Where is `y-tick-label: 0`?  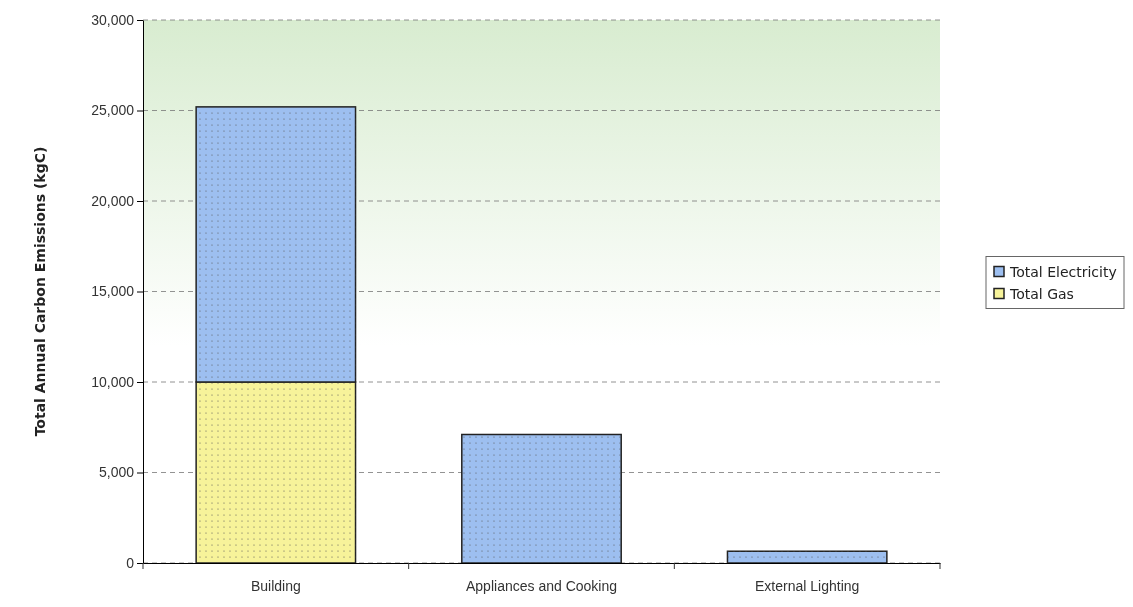 y-tick-label: 0 is located at coordinates (130, 562).